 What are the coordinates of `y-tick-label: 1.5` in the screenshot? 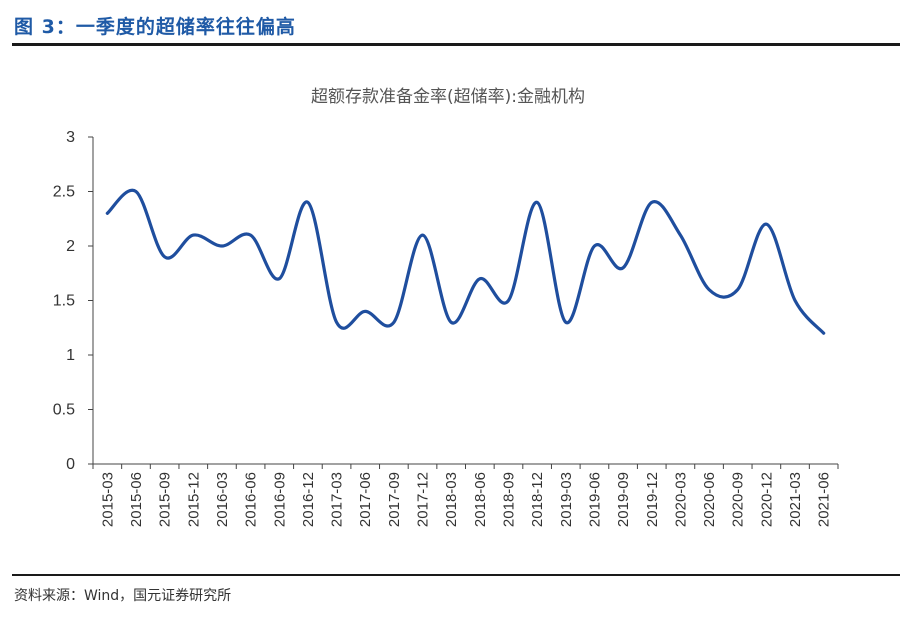 It's located at (64, 301).